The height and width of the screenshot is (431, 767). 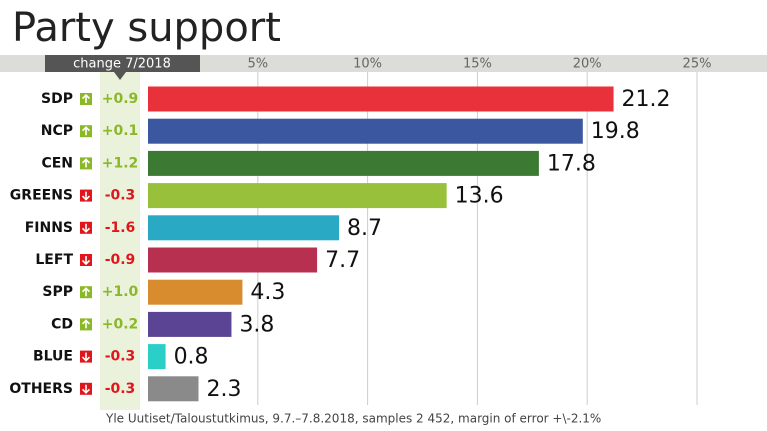 What do you see at coordinates (646, 99) in the screenshot?
I see `value-label: 21.2` at bounding box center [646, 99].